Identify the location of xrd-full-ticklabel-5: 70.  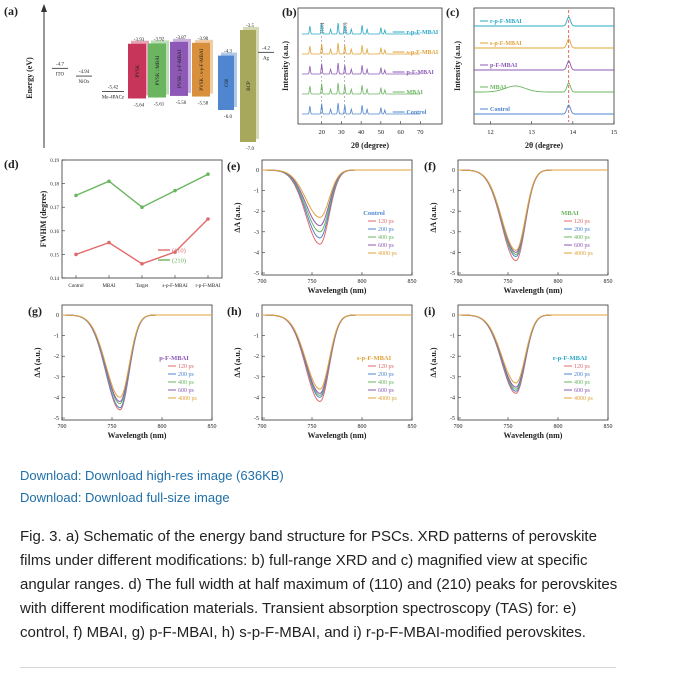
(420, 132).